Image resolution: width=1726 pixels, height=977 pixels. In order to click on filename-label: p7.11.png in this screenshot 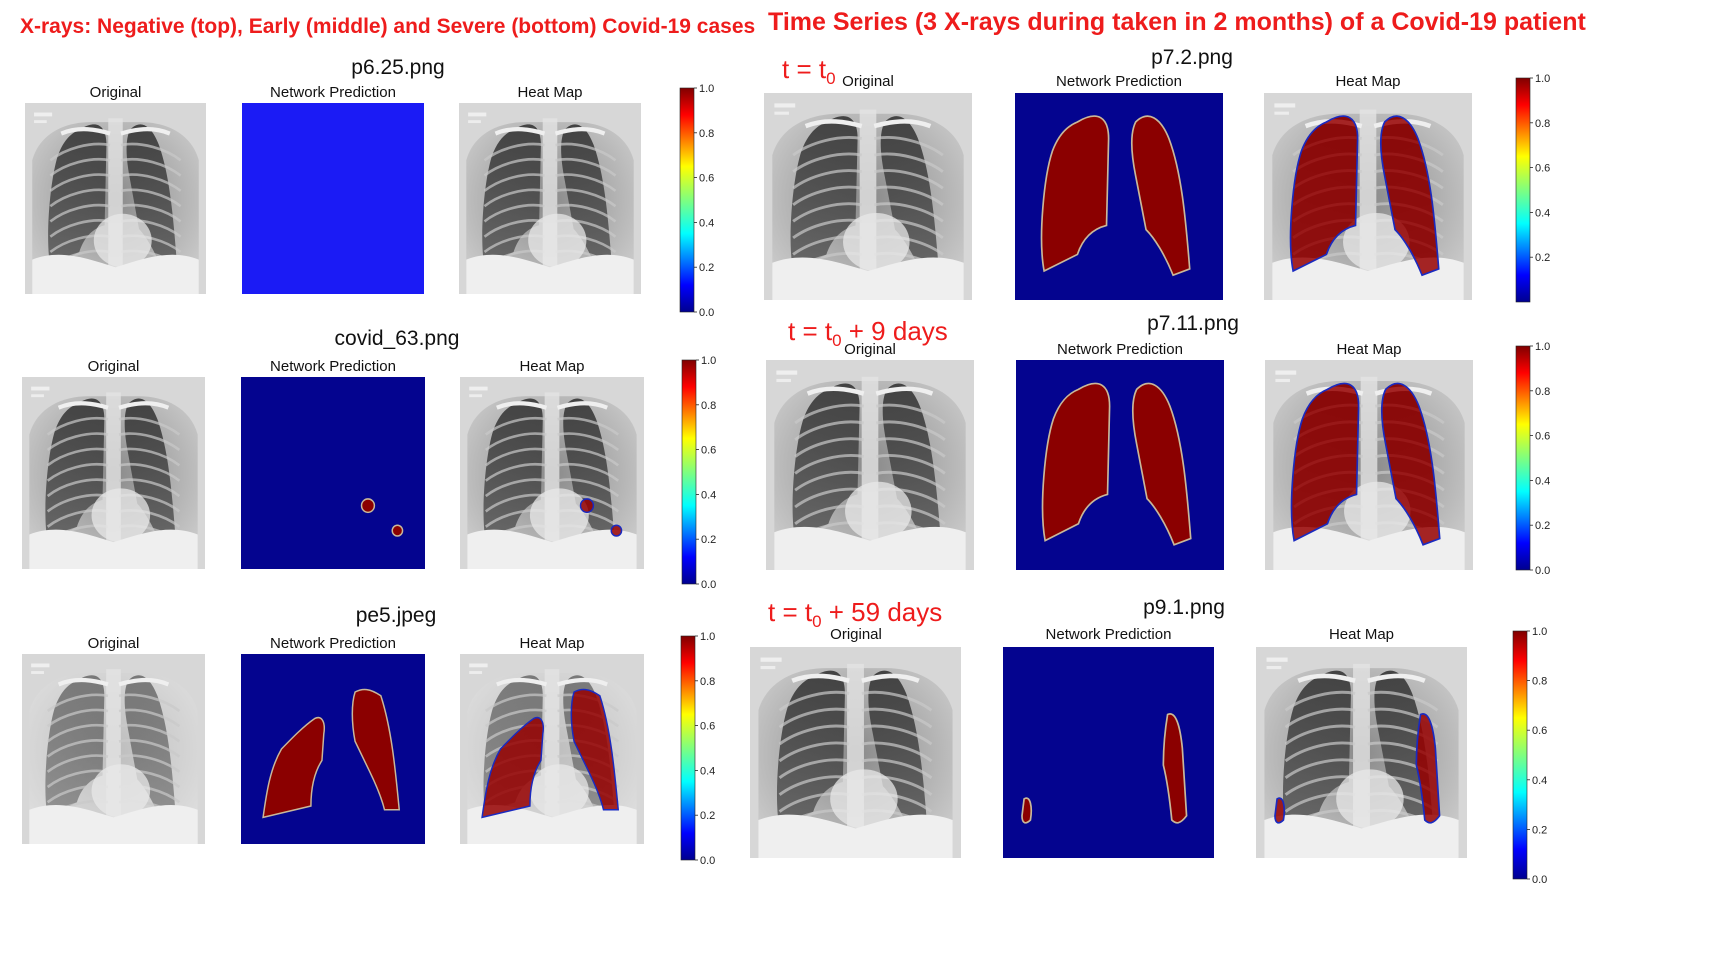, I will do `click(1193, 323)`.